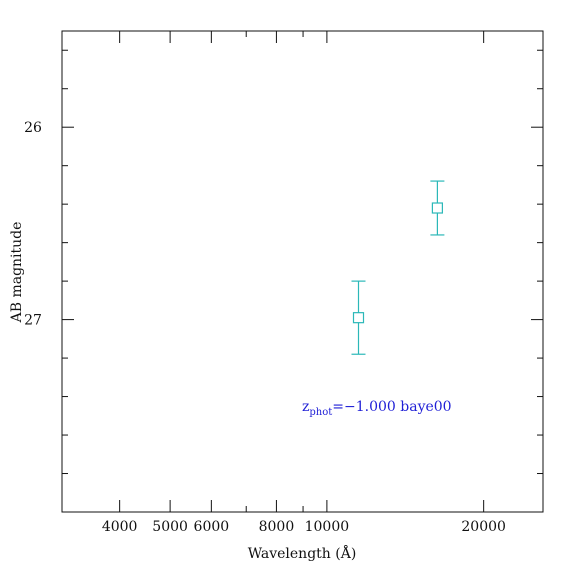 Image resolution: width=574 pixels, height=574 pixels. Describe the element at coordinates (170, 527) in the screenshot. I see `x-tick-label: 5000` at that location.